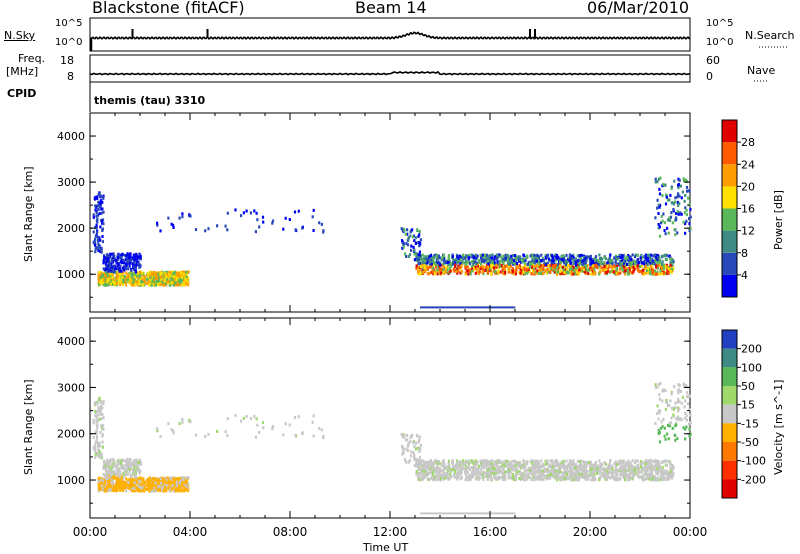 The width and height of the screenshot is (800, 554). Describe the element at coordinates (20, 35) in the screenshot. I see `nsky-label: N.Sky` at that location.